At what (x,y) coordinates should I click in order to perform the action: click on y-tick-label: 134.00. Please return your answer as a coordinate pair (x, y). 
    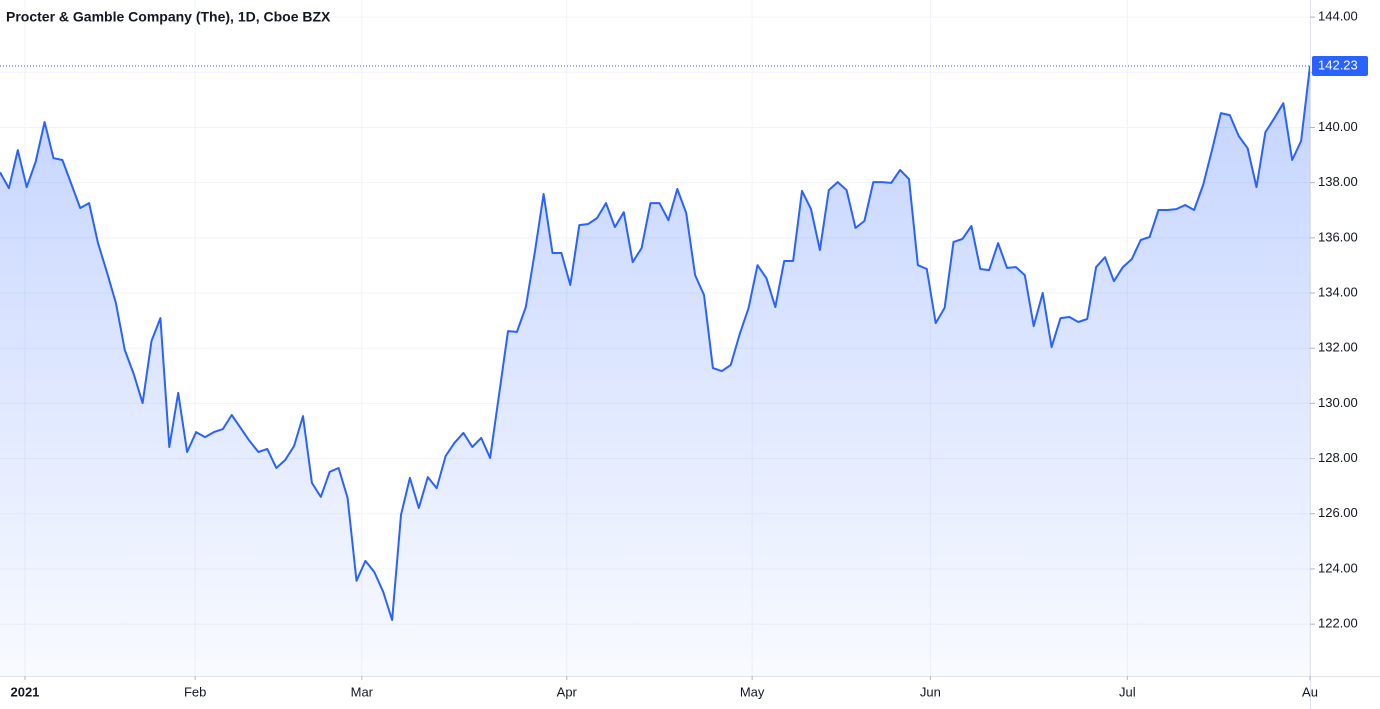
    Looking at the image, I should click on (1338, 291).